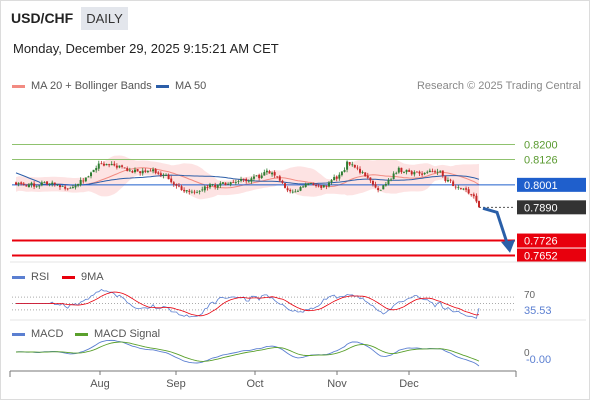  What do you see at coordinates (191, 86) in the screenshot?
I see `legend-label-ma50: MA 50` at bounding box center [191, 86].